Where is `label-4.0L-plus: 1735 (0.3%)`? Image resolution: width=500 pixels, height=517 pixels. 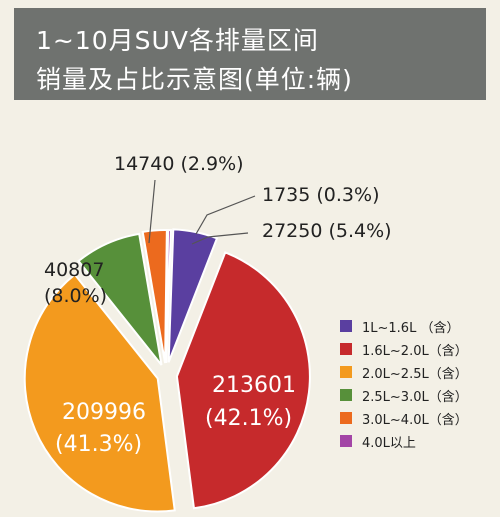
label-4.0L-plus: 1735 (0.3%) is located at coordinates (321, 195).